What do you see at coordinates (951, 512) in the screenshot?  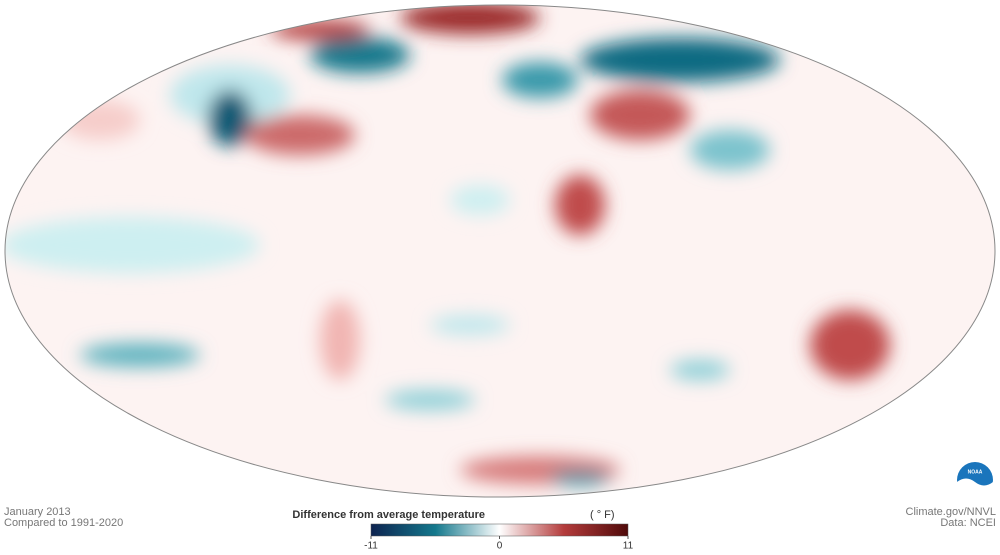 I see `site-credit: Climate.gov/NNVL` at bounding box center [951, 512].